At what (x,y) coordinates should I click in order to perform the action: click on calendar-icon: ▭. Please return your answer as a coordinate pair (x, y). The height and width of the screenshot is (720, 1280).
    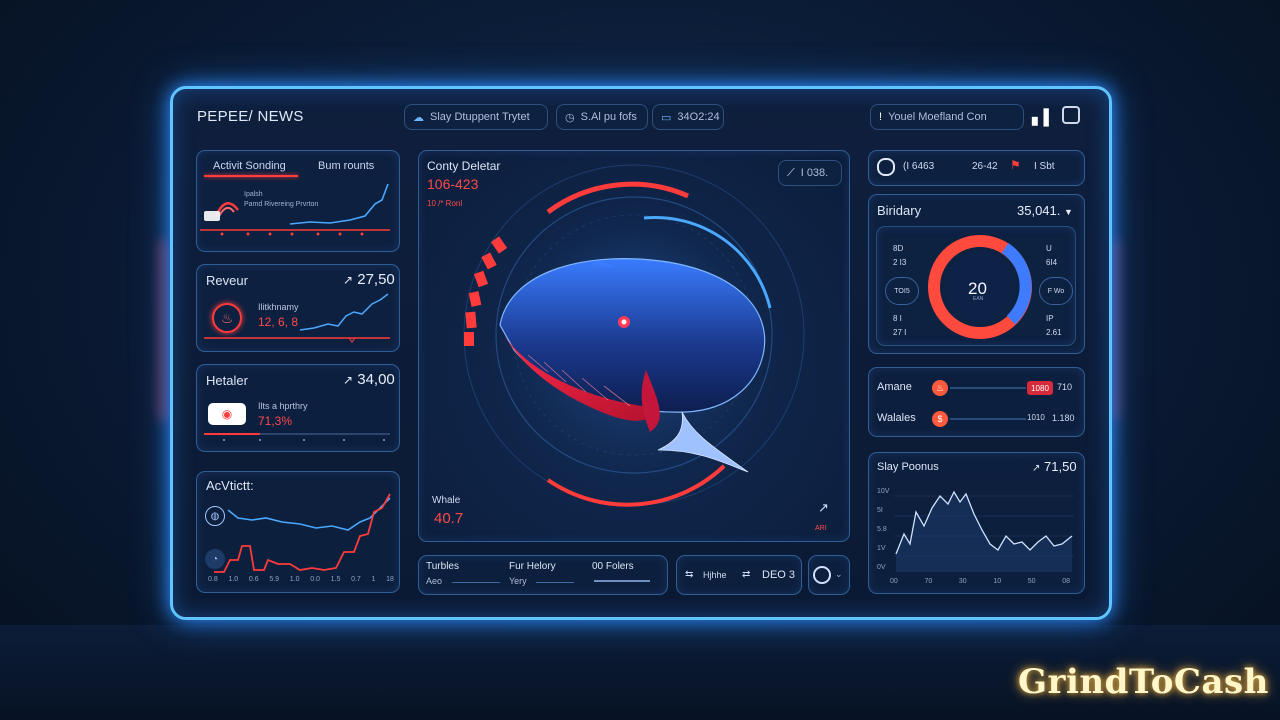
    Looking at the image, I should click on (666, 117).